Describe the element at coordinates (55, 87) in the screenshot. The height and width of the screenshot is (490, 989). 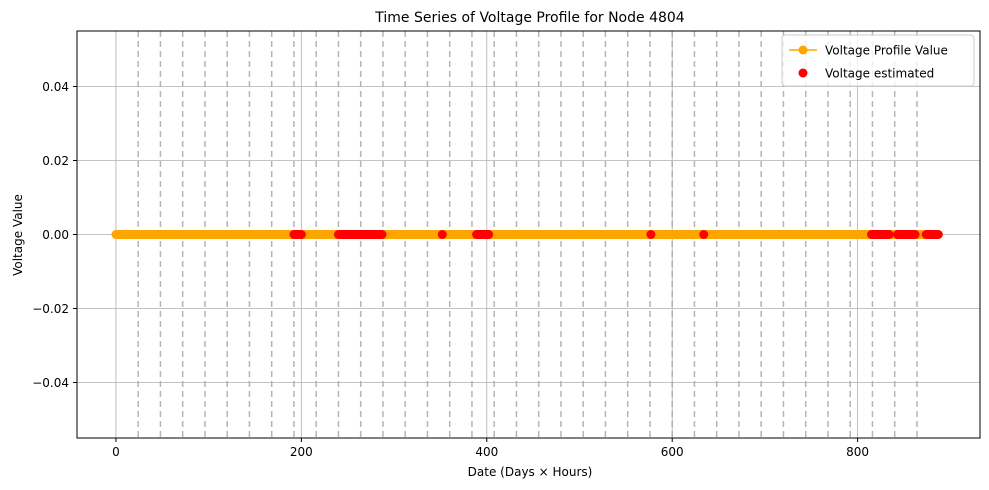
I see `y-tick-label: 0.04` at that location.